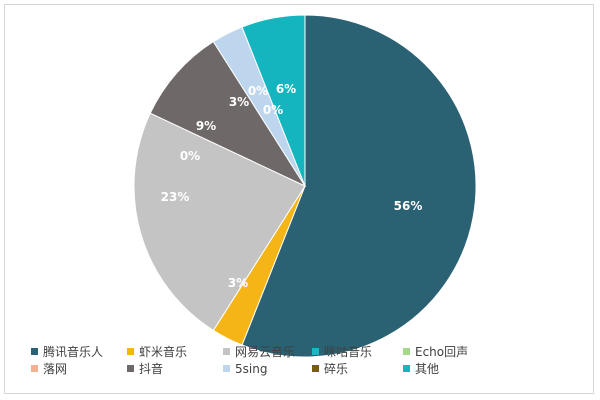 The image size is (600, 400). What do you see at coordinates (286, 89) in the screenshot?
I see `slice-data-label: 6%` at bounding box center [286, 89].